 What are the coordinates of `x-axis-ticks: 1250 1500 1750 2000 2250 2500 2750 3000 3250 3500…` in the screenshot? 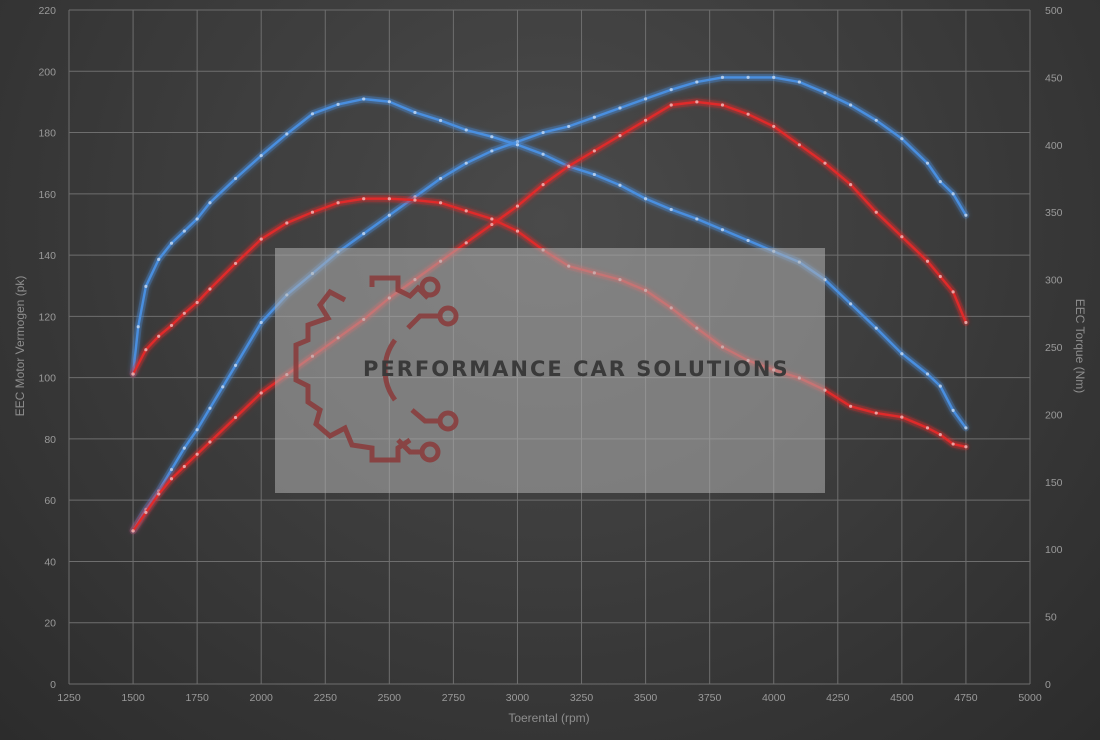 It's located at (549, 698).